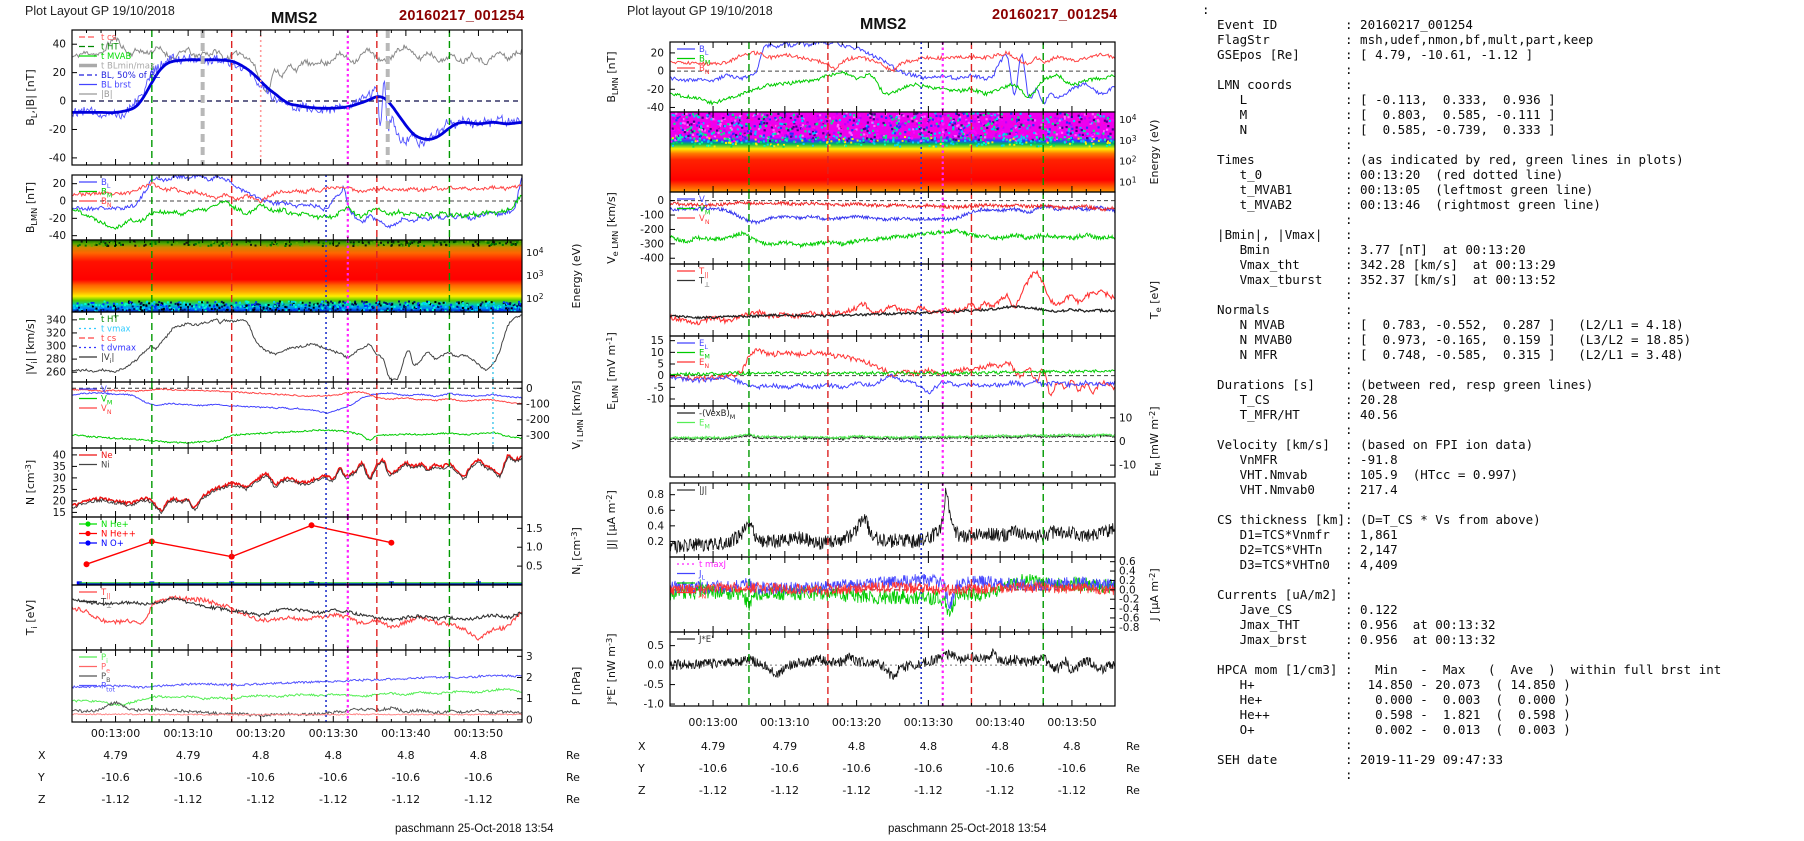  Describe the element at coordinates (116, 57) in the screenshot. I see `svg-text: t MVAB` at that location.